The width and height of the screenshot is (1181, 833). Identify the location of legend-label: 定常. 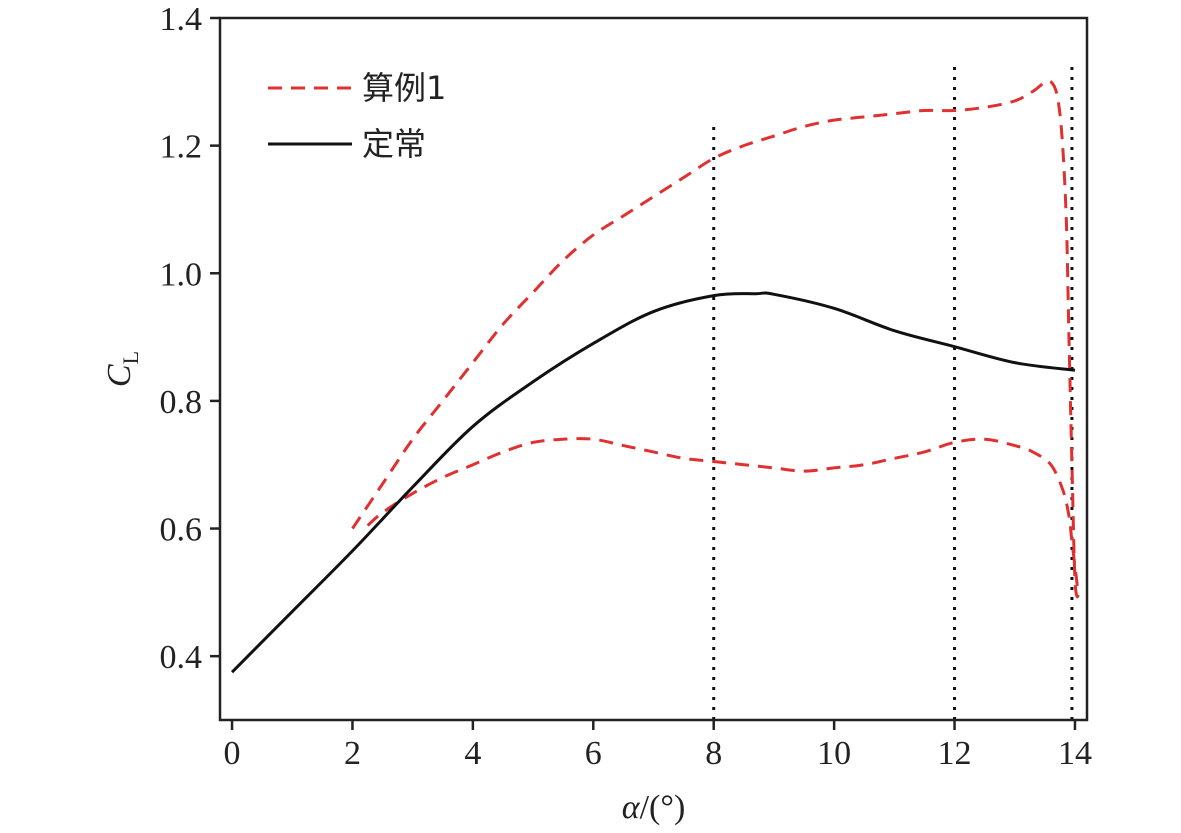
(394, 144).